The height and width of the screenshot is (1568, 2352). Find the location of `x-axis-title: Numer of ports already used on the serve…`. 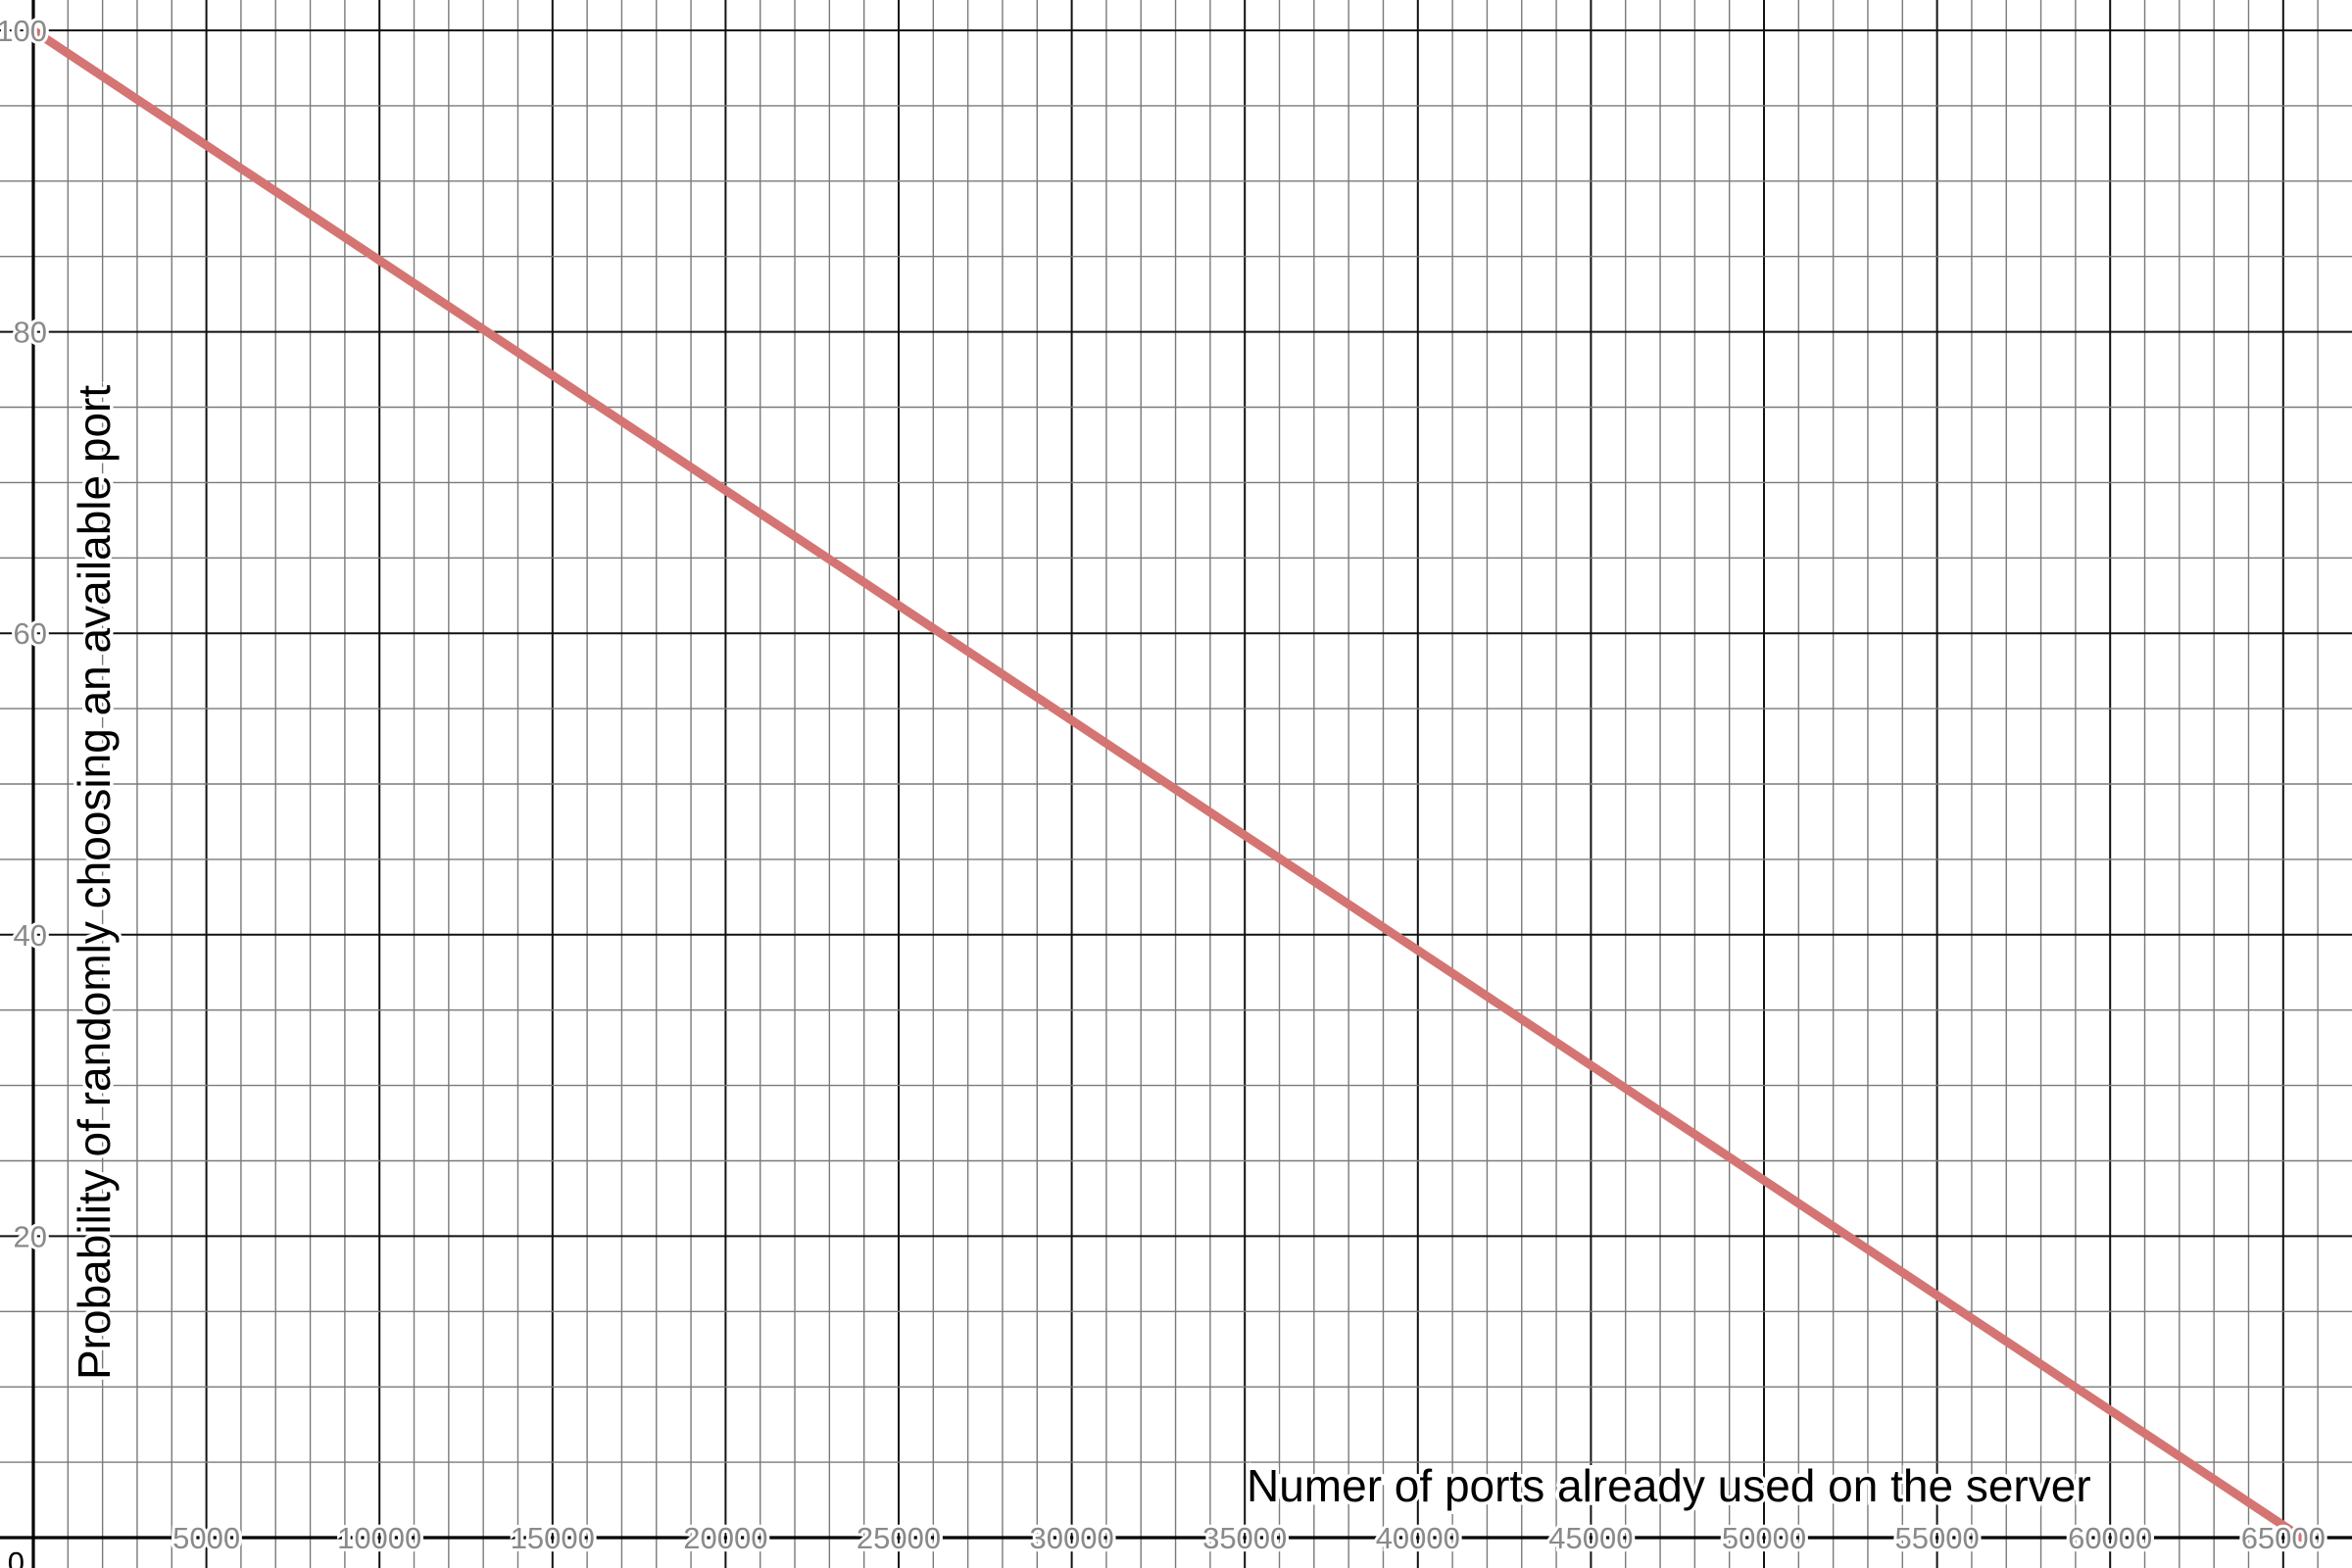

x-axis-title: Numer of ports already used on the serve… is located at coordinates (1669, 1485).